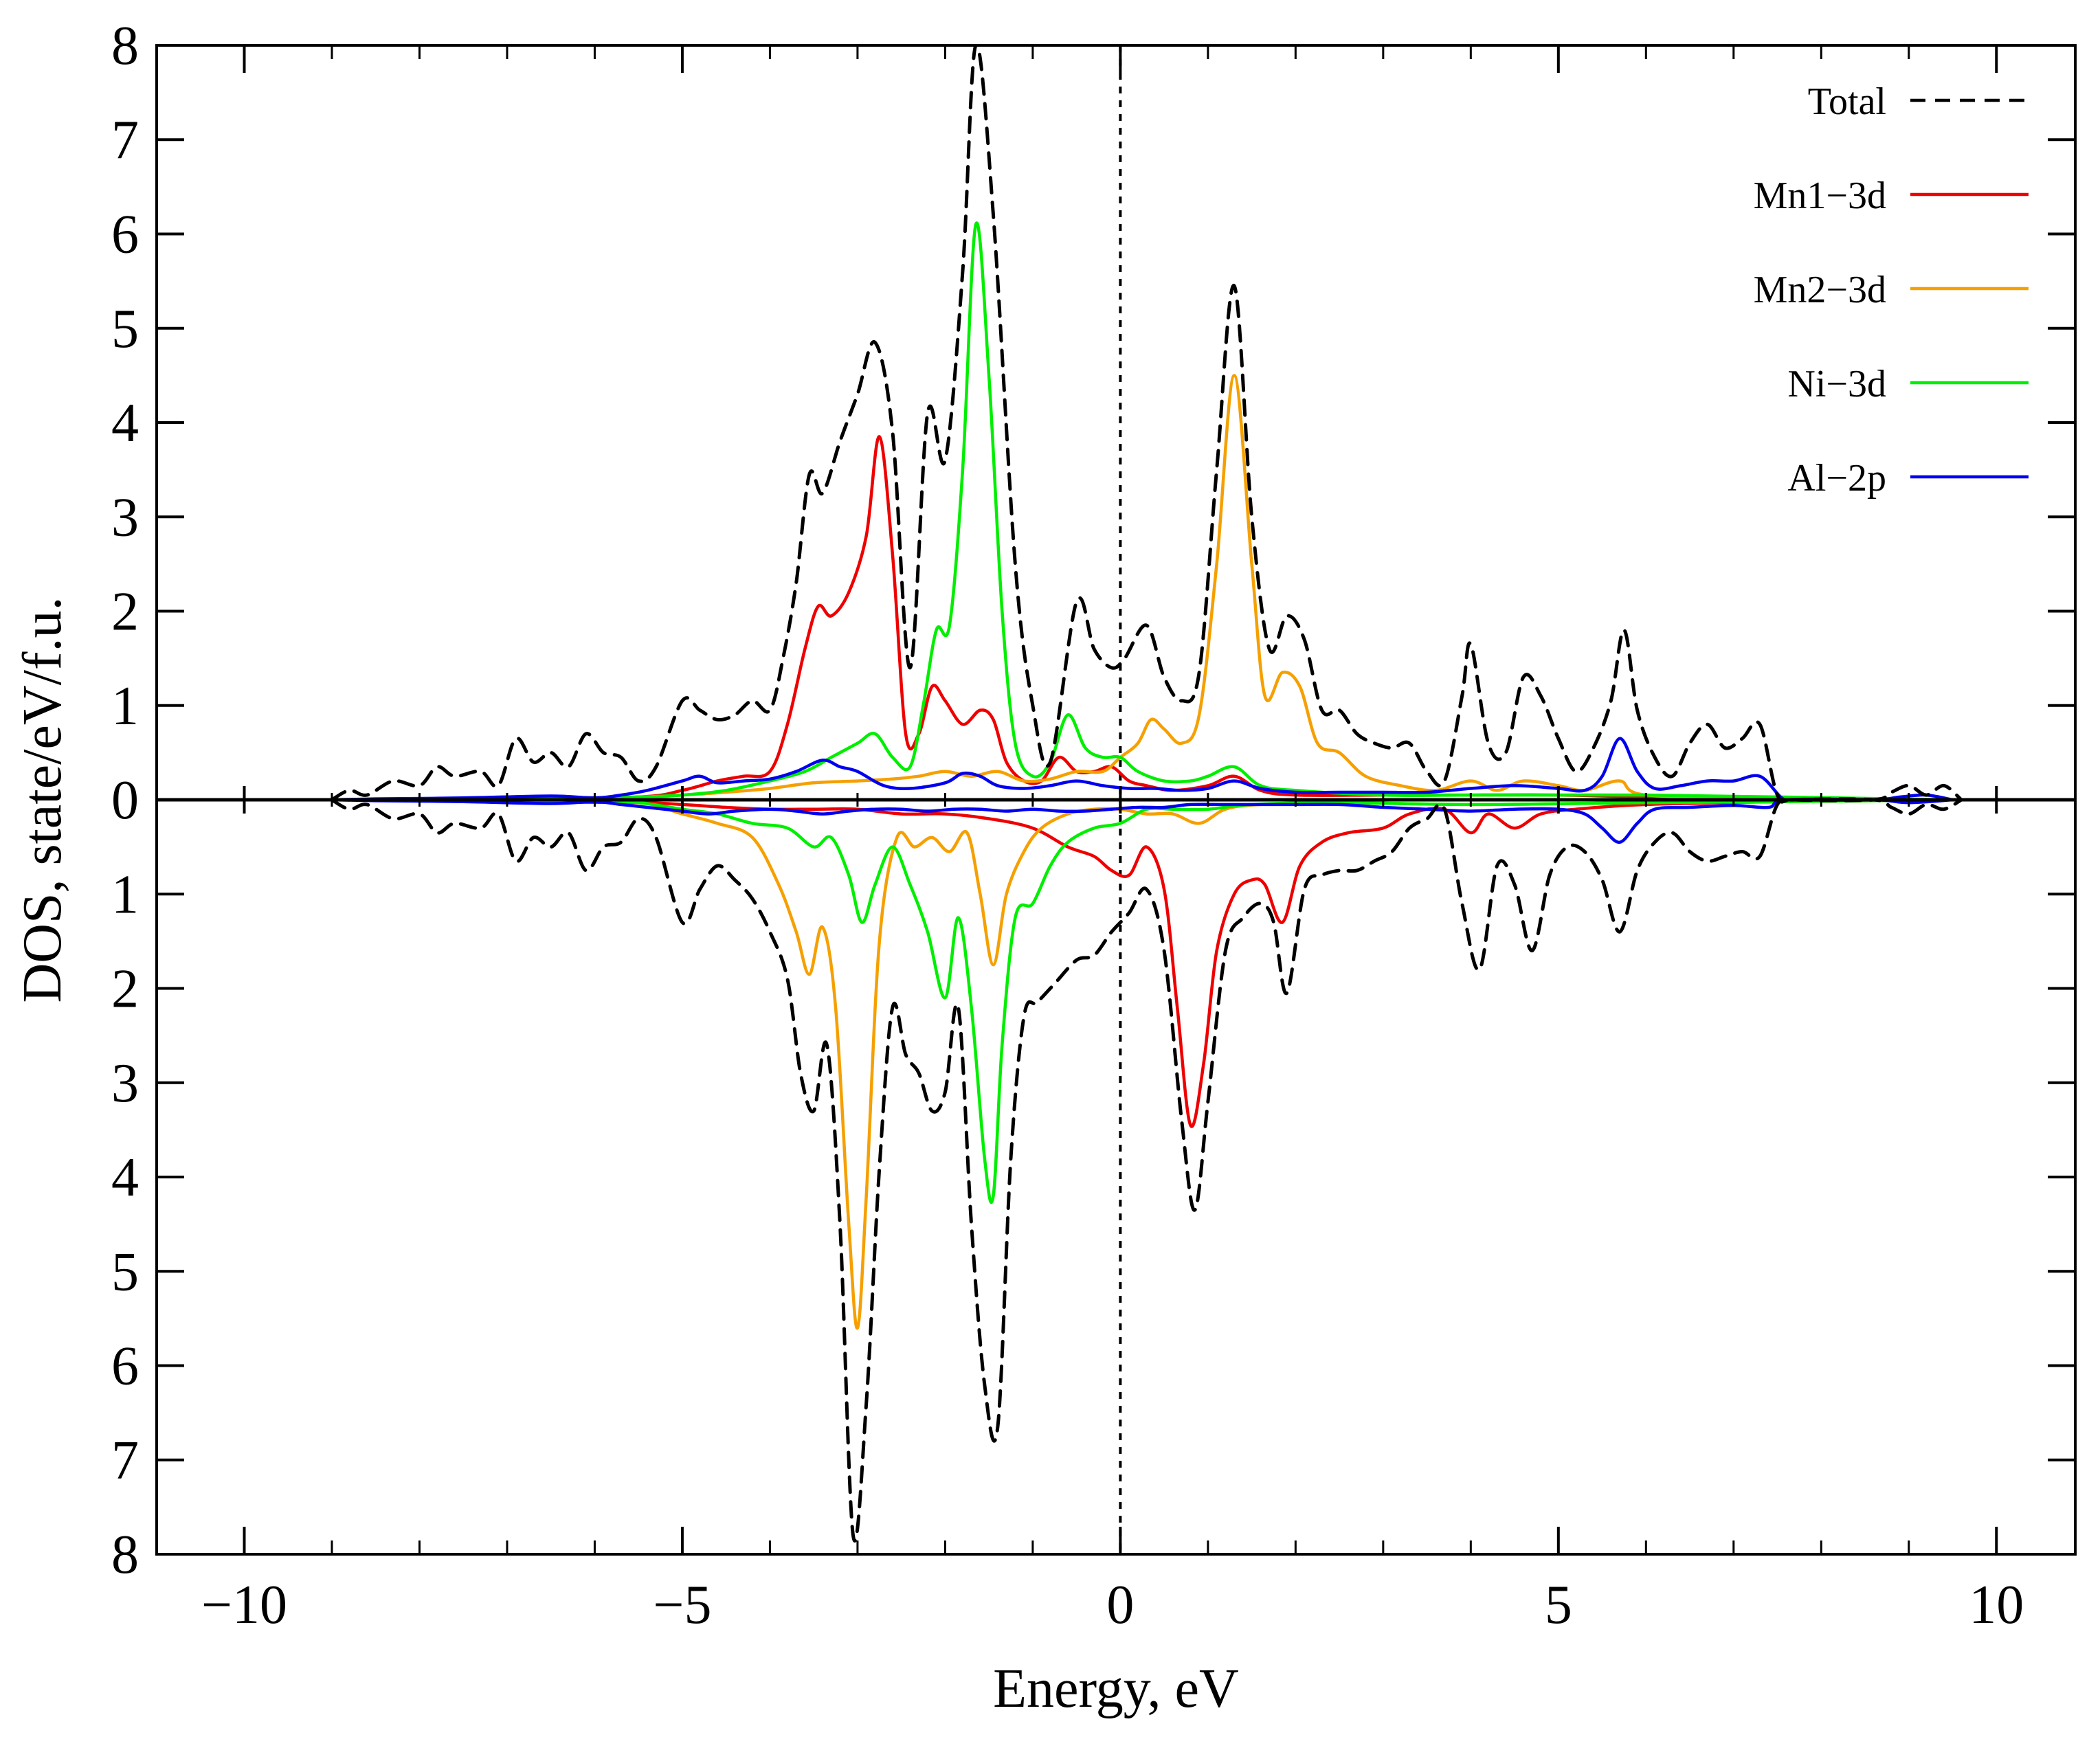 Image resolution: width=2100 pixels, height=1737 pixels. What do you see at coordinates (1559, 1605) in the screenshot?
I see `x-tick-label: 5` at bounding box center [1559, 1605].